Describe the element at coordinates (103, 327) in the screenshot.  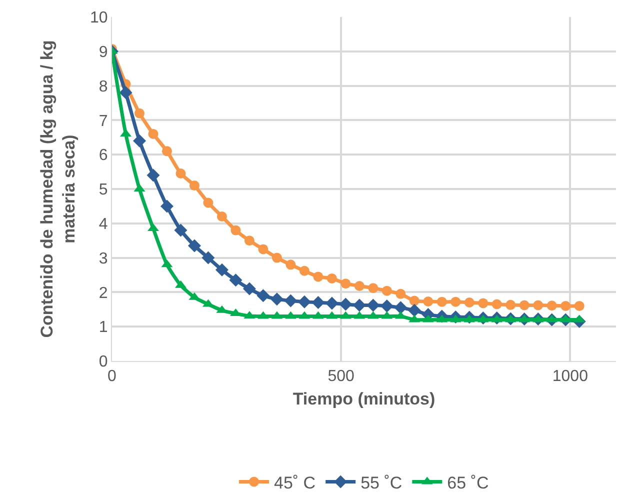
I see `y-tick-label: 1` at that location.